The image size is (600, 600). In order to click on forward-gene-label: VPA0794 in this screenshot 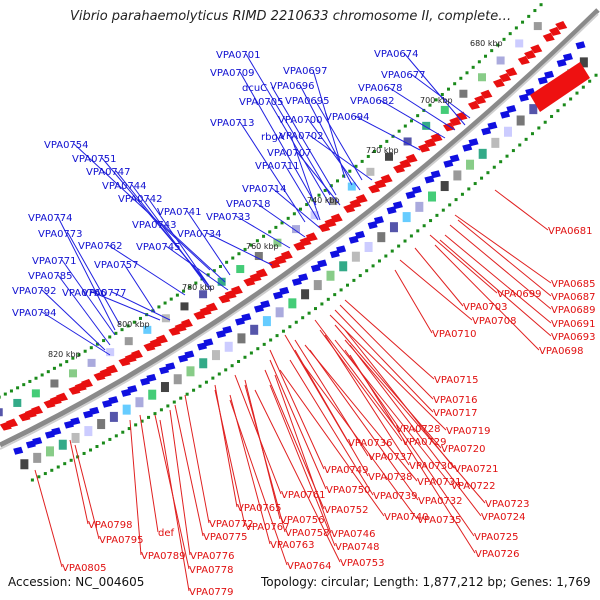, I will do `click(34, 313)`.